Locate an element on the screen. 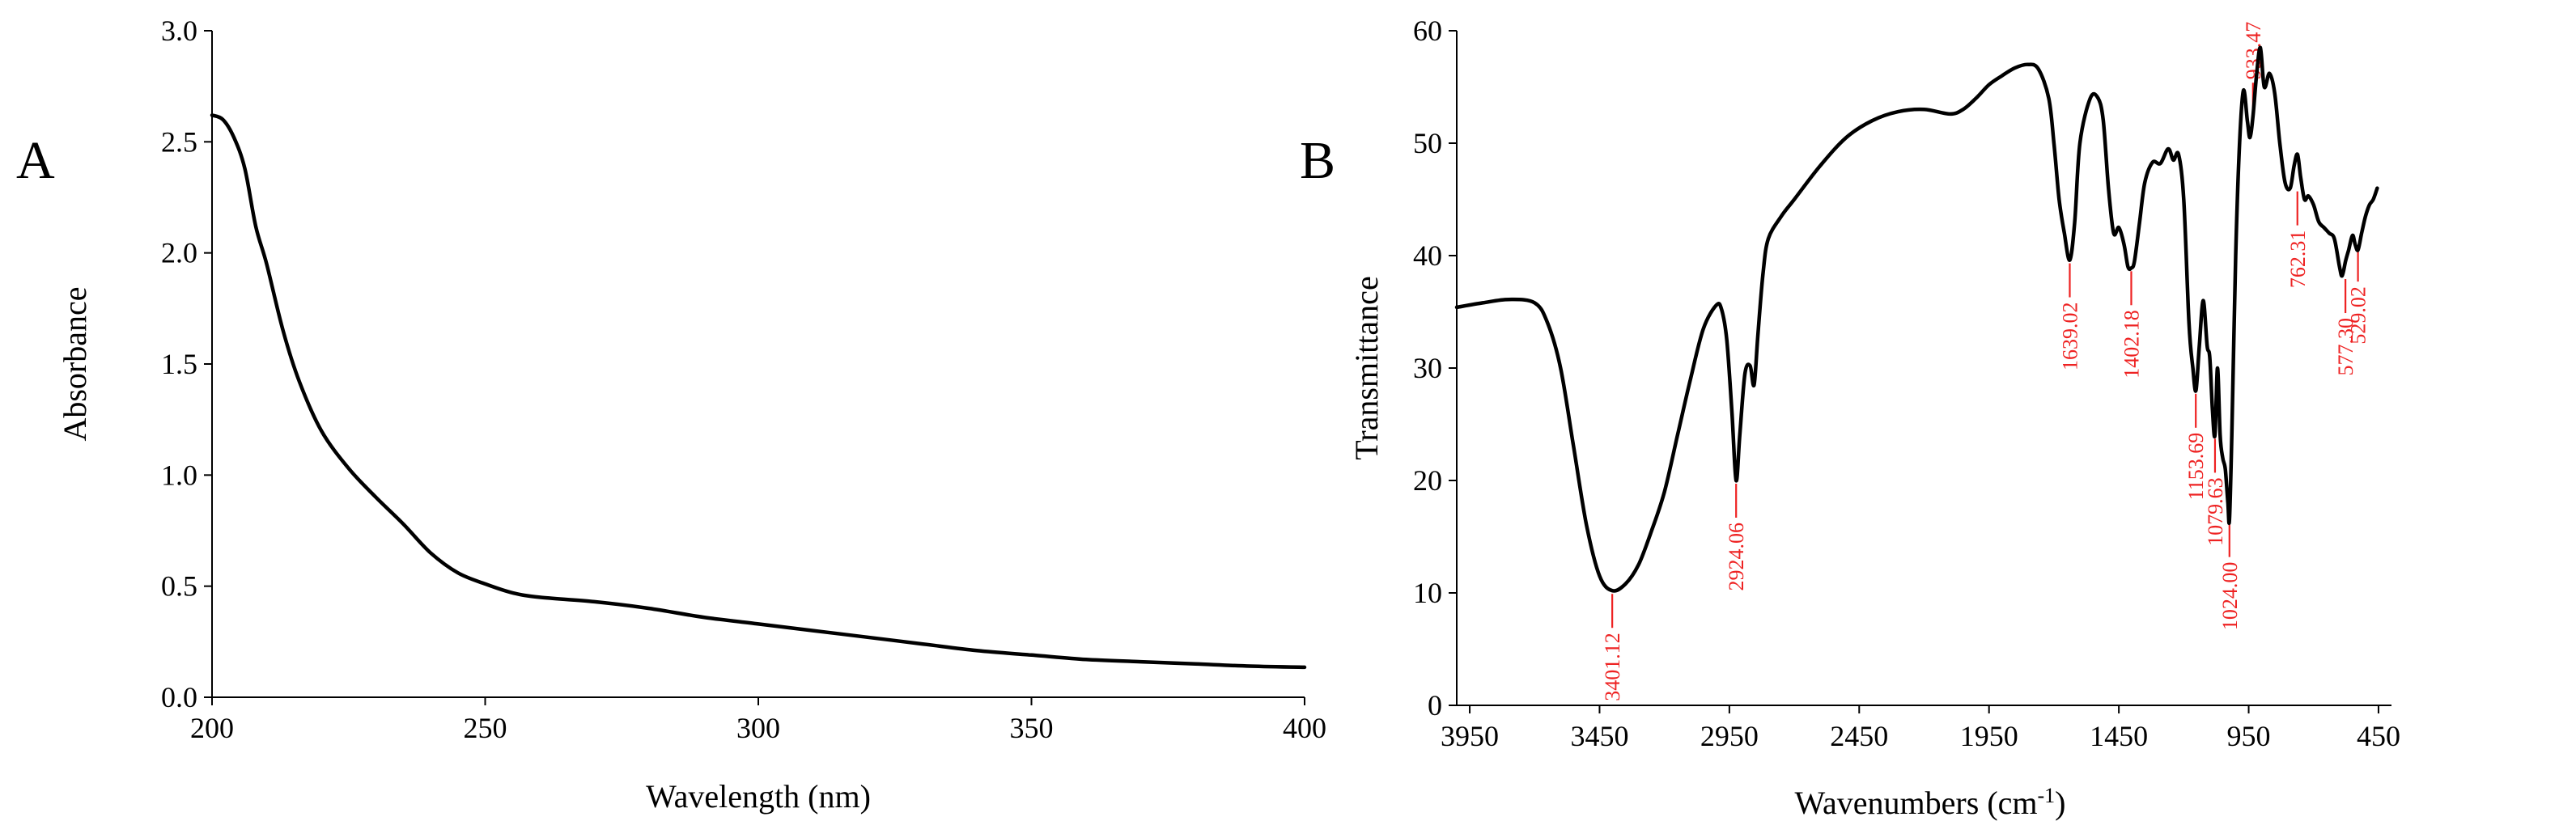  panel-a-y-ticks: 0.0 0.5 1.0 1.5 2.0 2.5 3.0 is located at coordinates (186, 364).